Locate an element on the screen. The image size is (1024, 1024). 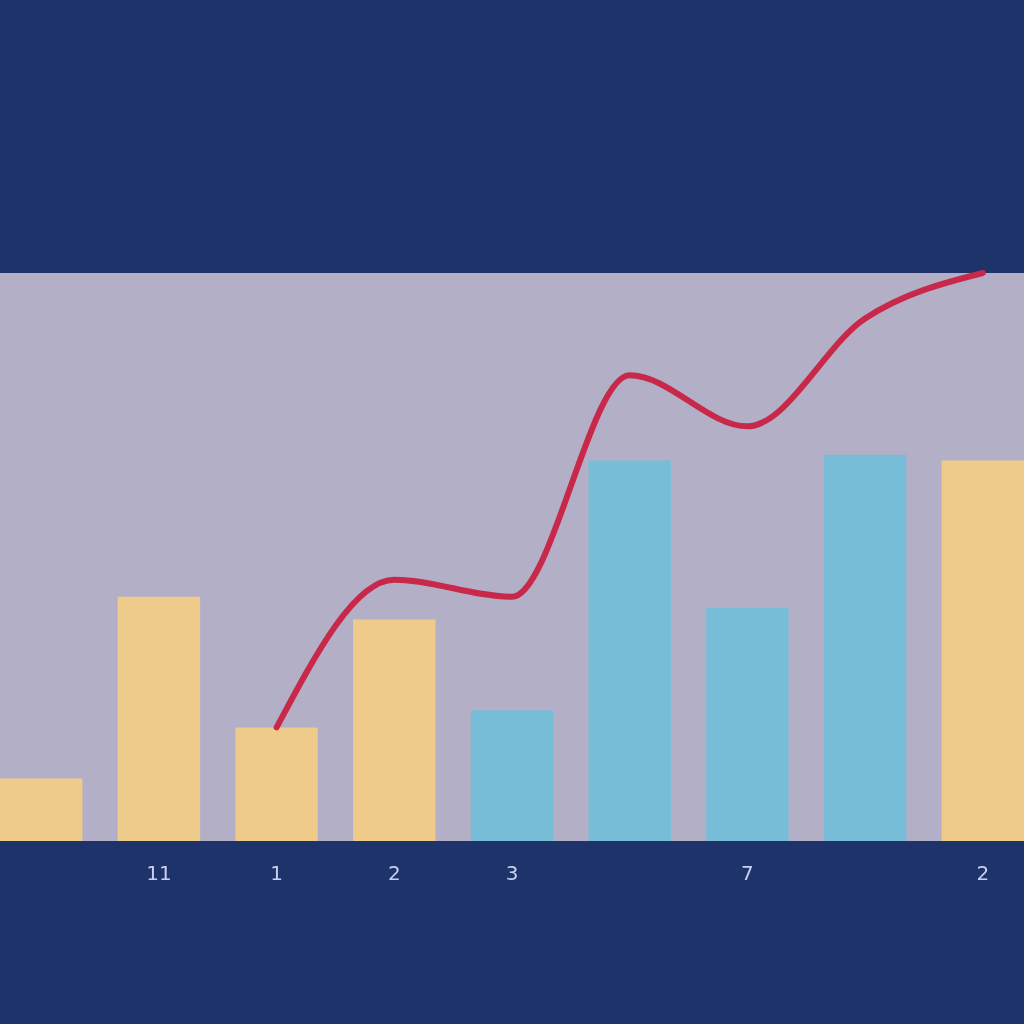
x-tick-label: 11 is located at coordinates (159, 872).